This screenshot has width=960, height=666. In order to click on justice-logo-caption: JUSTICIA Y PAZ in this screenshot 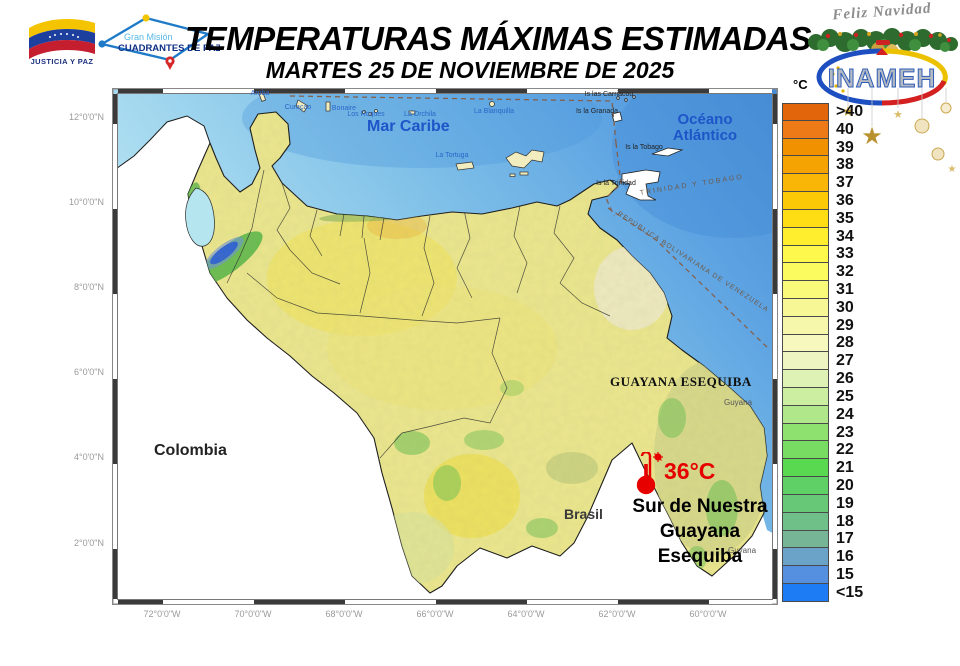, I will do `click(62, 61)`.